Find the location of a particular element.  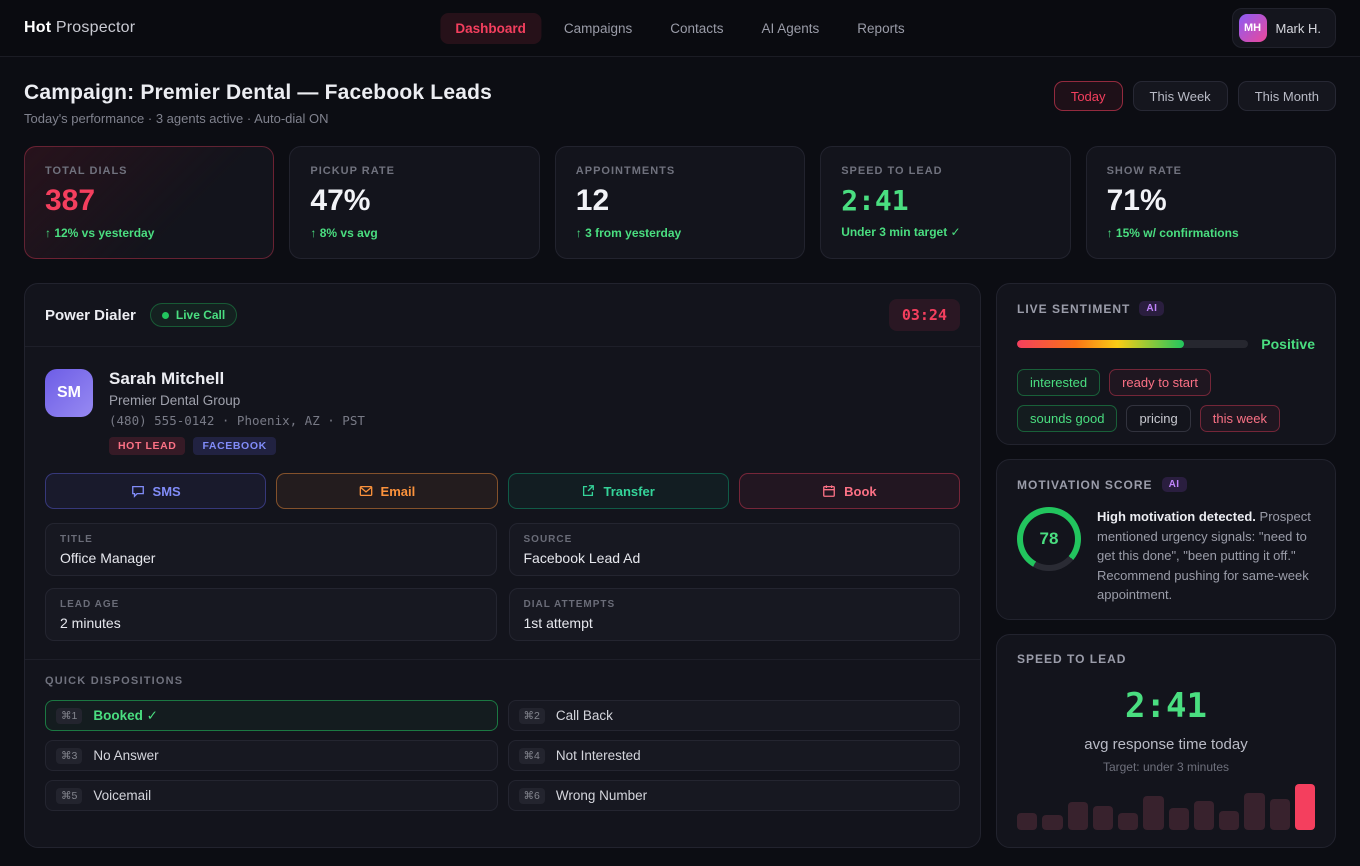

stat-value: 2:41 is located at coordinates (875, 200).